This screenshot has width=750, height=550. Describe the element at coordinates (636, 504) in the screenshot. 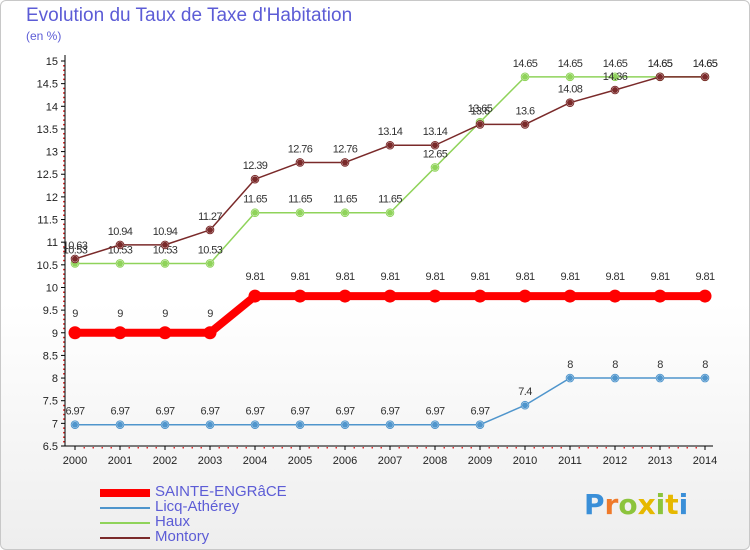

I see `proxiti-logo: Proxiti` at that location.